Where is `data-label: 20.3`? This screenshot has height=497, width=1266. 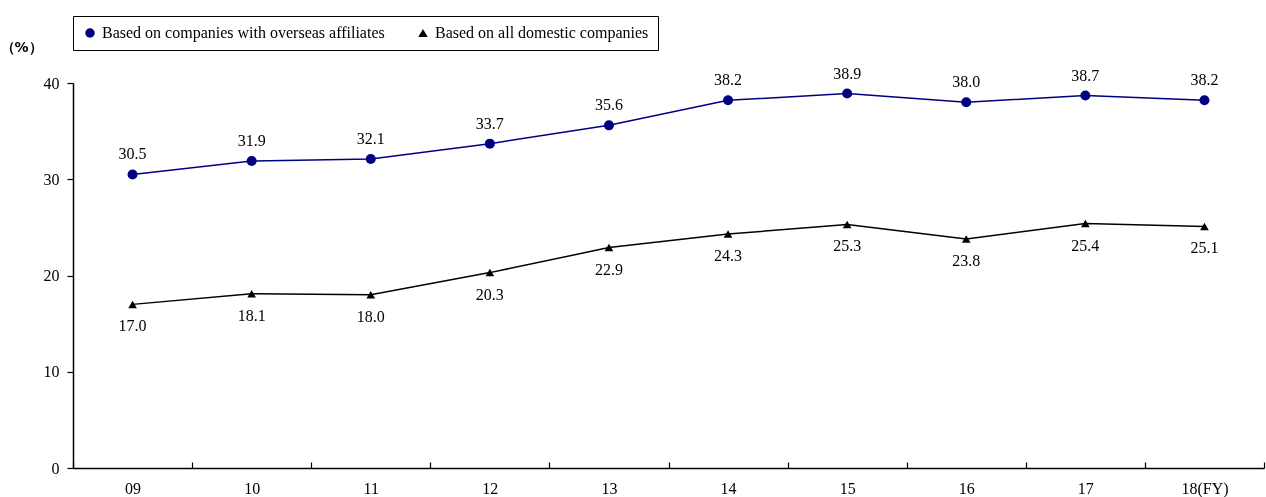 data-label: 20.3 is located at coordinates (489, 294).